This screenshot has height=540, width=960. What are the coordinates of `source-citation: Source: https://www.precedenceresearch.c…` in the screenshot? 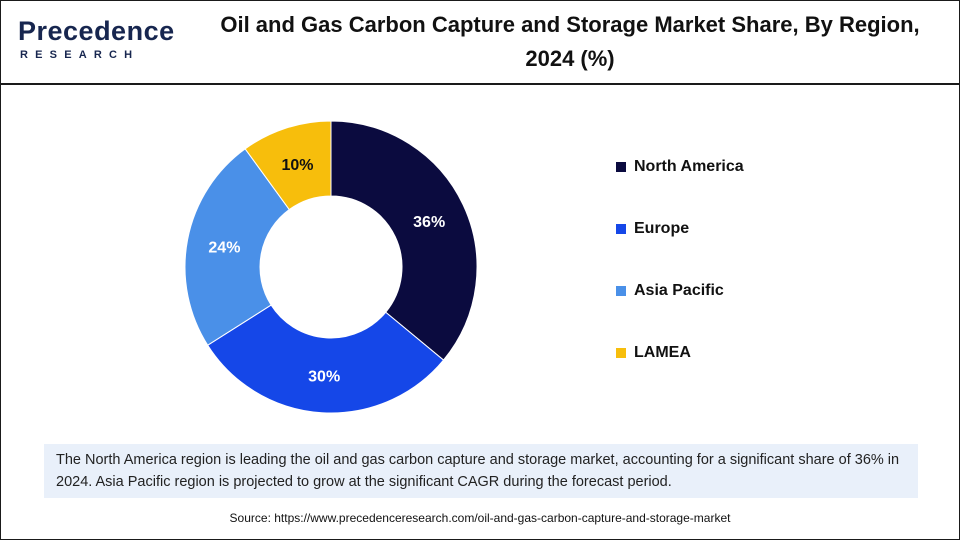 It's located at (480, 518).